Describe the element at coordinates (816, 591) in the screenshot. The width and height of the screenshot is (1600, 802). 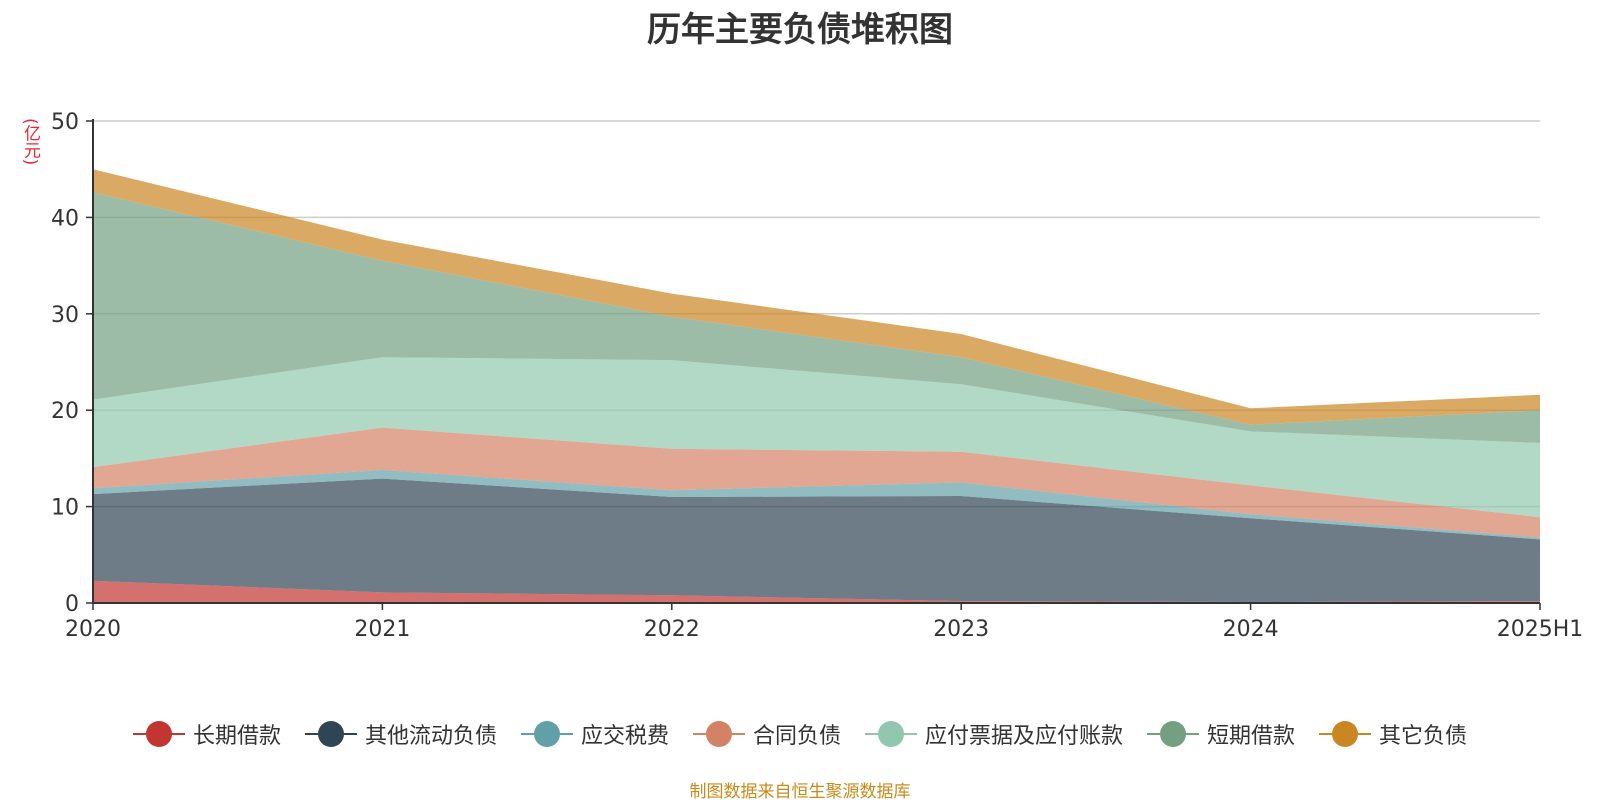
I see `area-series-长期借款` at that location.